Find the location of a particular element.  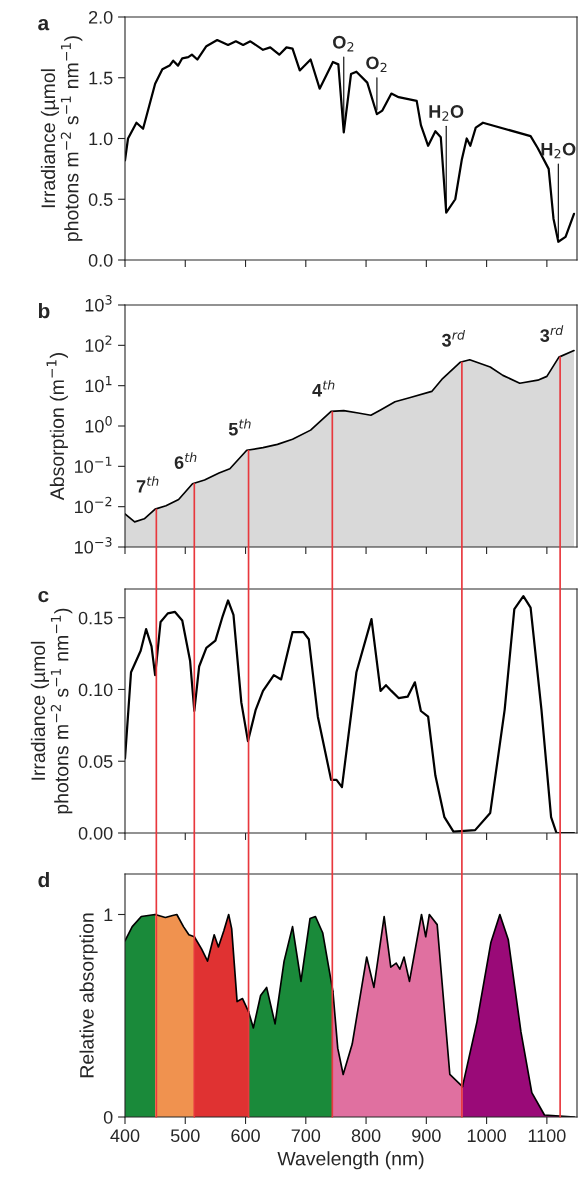

annotation: 7$^{th}$ is located at coordinates (147, 484).